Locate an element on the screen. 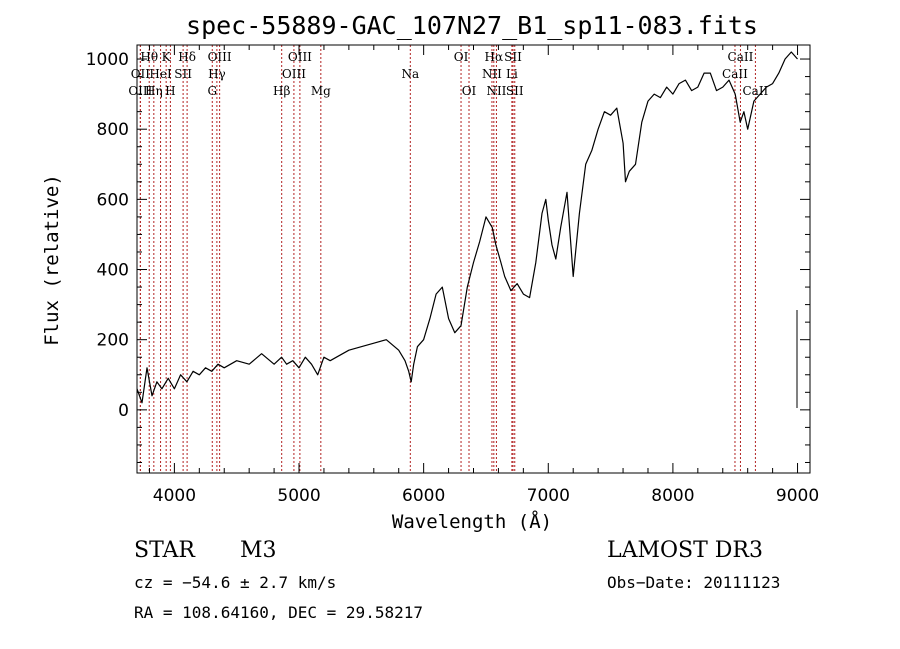 The width and height of the screenshot is (900, 649). line-marker-label-22: Li is located at coordinates (512, 74).